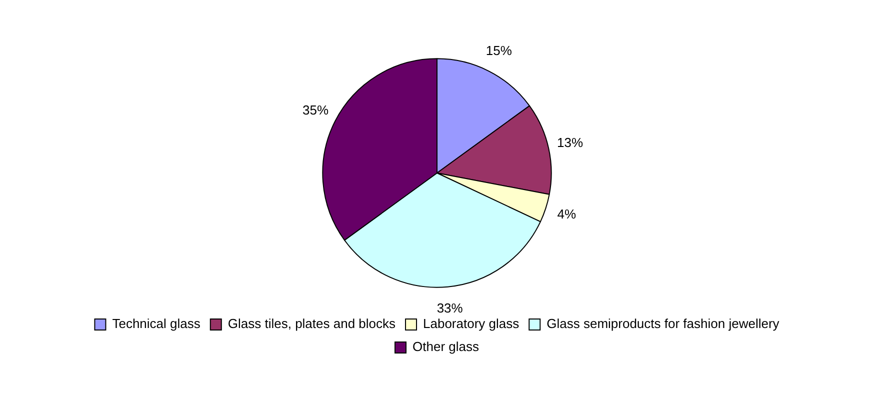 This screenshot has width=874, height=412. I want to click on legend-label: Other glass, so click(446, 346).